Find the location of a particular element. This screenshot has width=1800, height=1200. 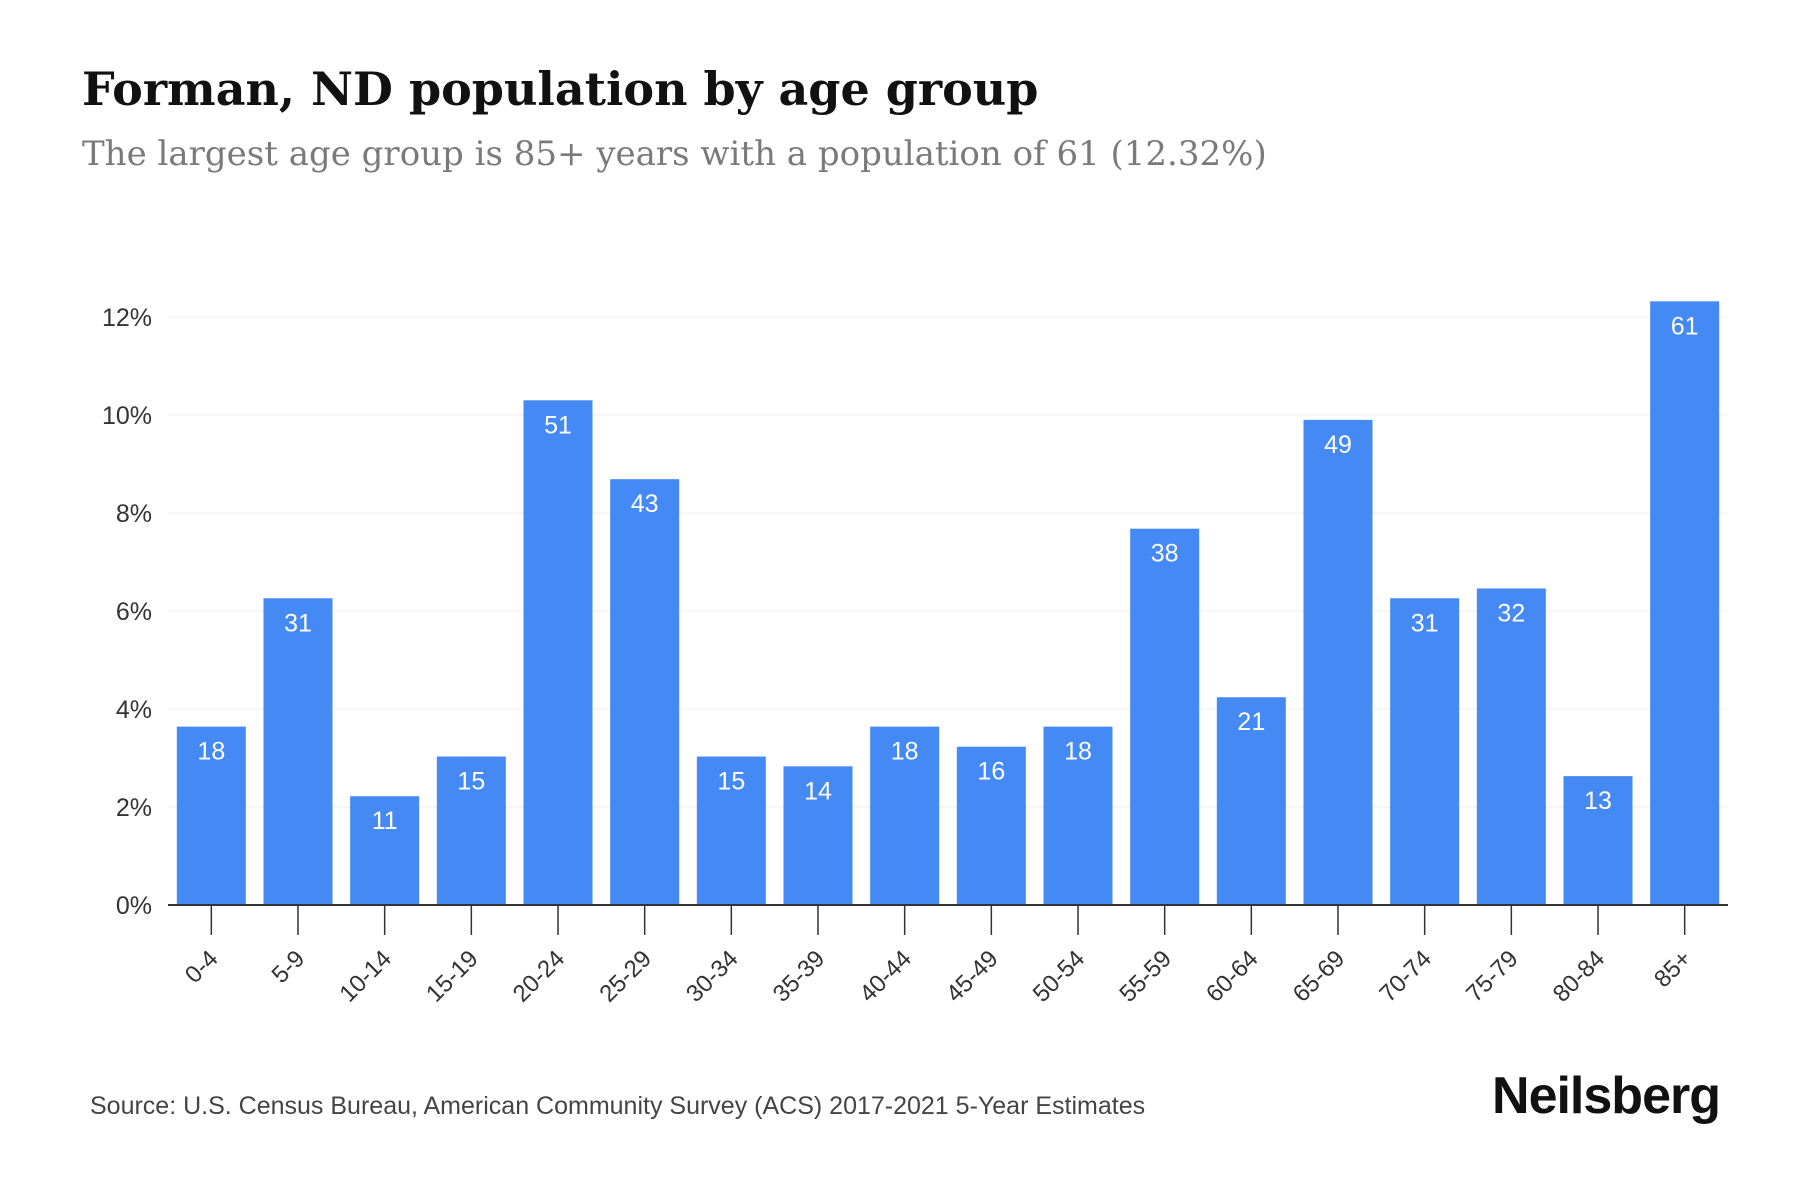

x-tick-label: 75-79 is located at coordinates (1492, 976).